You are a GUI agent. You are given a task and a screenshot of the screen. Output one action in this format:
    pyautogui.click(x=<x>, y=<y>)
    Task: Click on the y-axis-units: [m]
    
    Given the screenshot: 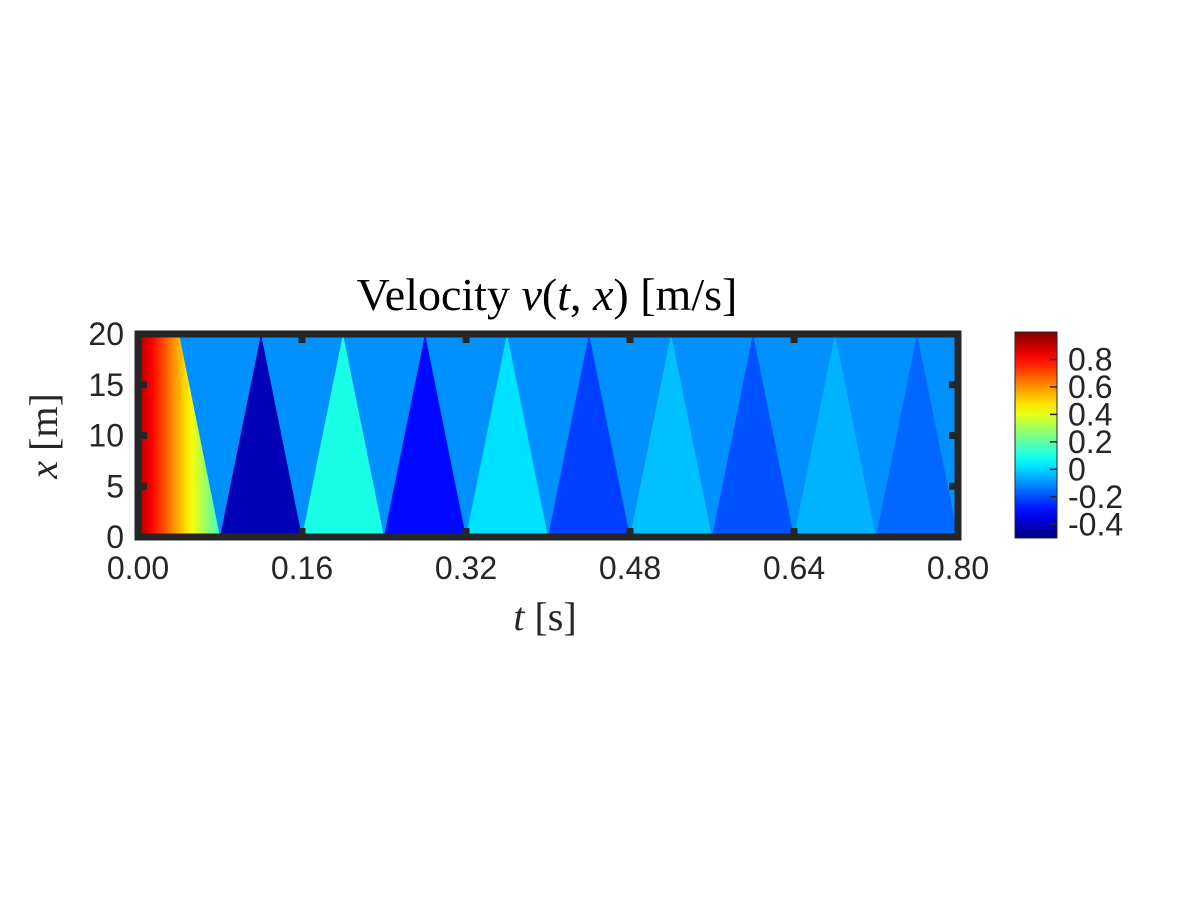 What is the action you would take?
    pyautogui.click(x=43, y=427)
    